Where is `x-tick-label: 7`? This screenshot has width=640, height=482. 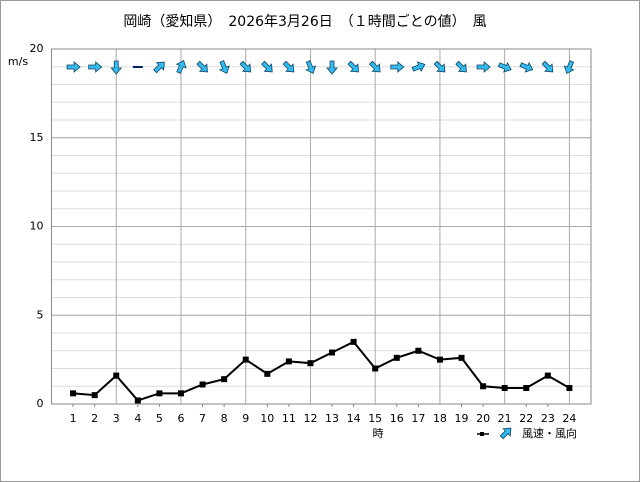 x-tick-label: 7 is located at coordinates (202, 418).